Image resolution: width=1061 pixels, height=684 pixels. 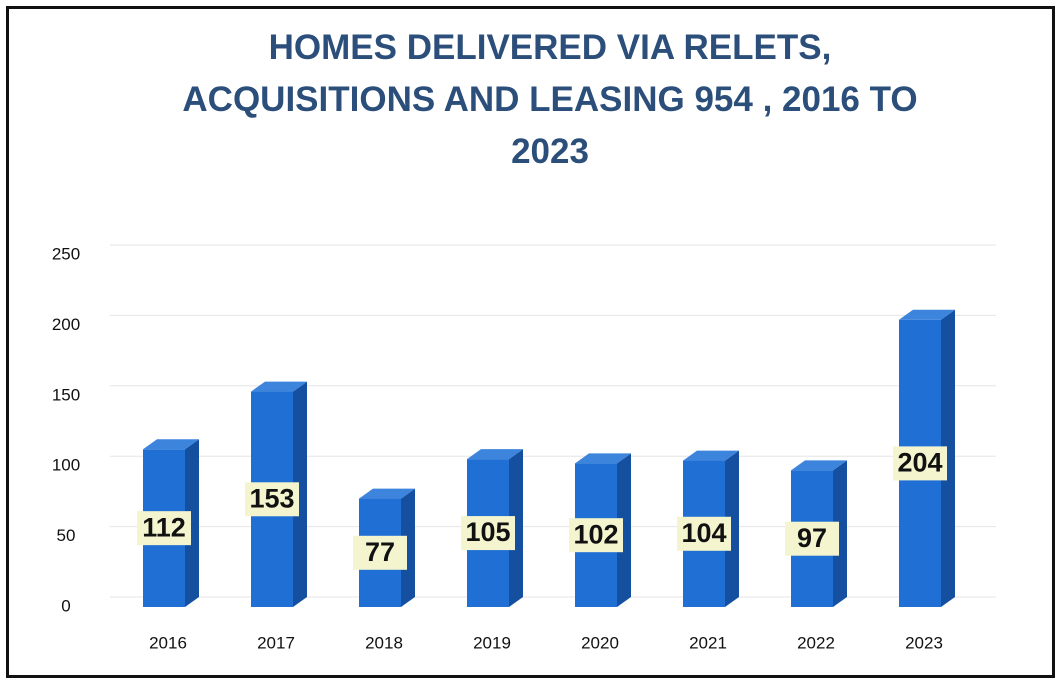 What do you see at coordinates (66, 465) in the screenshot?
I see `y-tick-label: 100` at bounding box center [66, 465].